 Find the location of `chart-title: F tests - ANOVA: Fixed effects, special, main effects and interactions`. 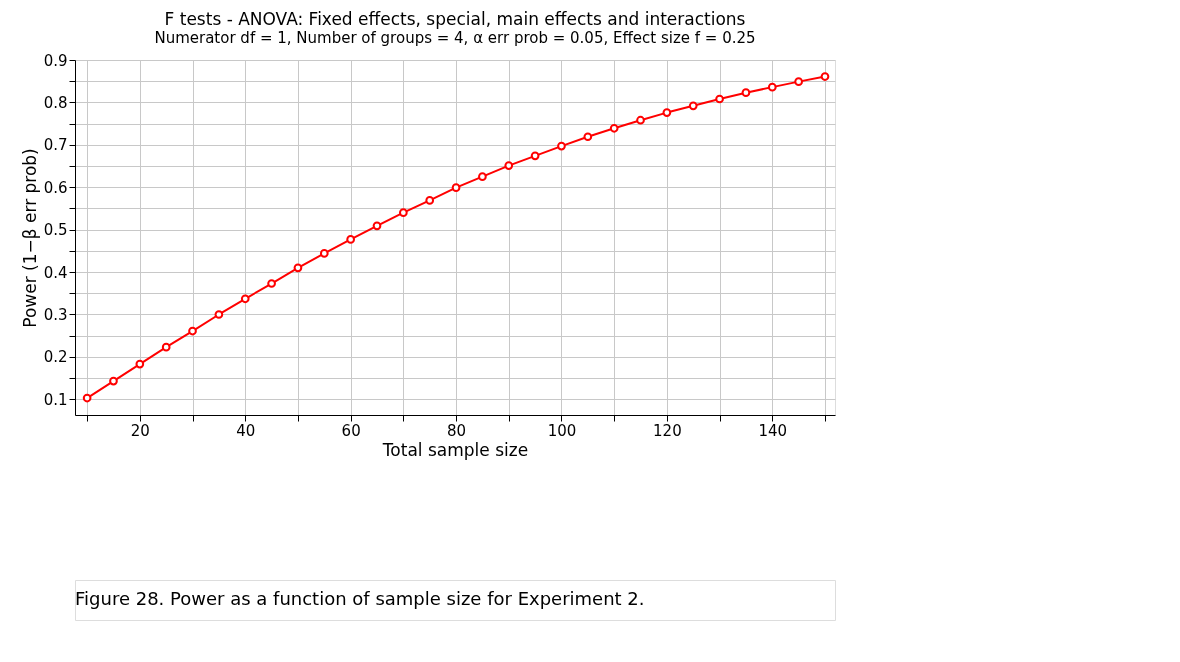

chart-title: F tests - ANOVA: Fixed effects, special, main effects and interactions is located at coordinates (455, 19).